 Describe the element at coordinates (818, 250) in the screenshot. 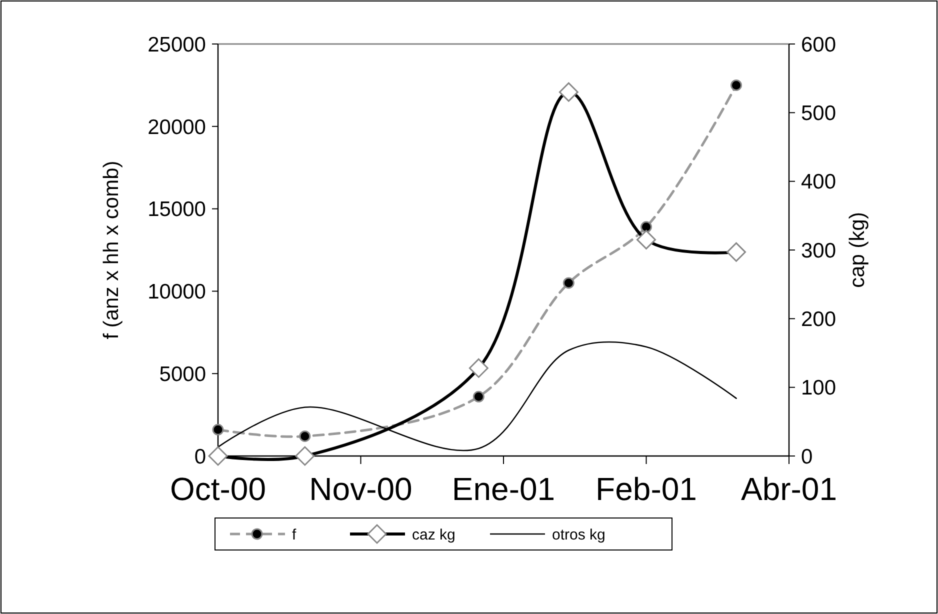

I see `y2-tick-label: 300` at that location.